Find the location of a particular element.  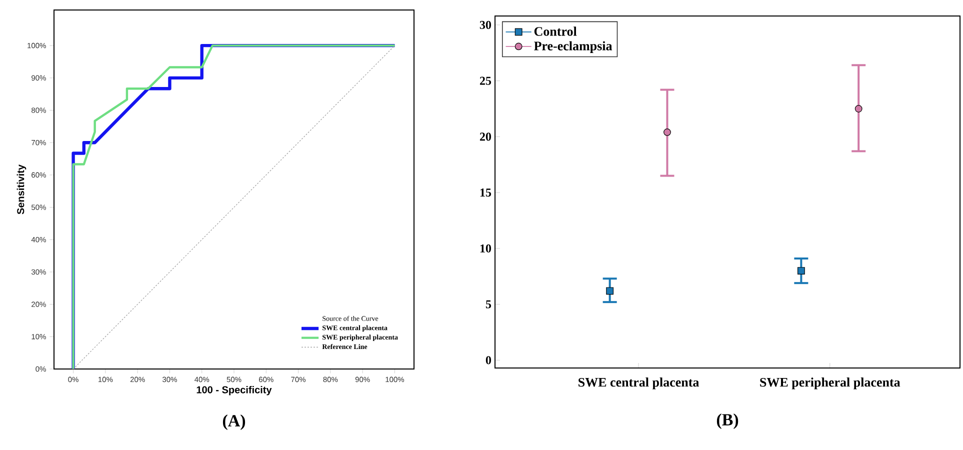

x-axis-title: 100 - Specificity is located at coordinates (234, 391).